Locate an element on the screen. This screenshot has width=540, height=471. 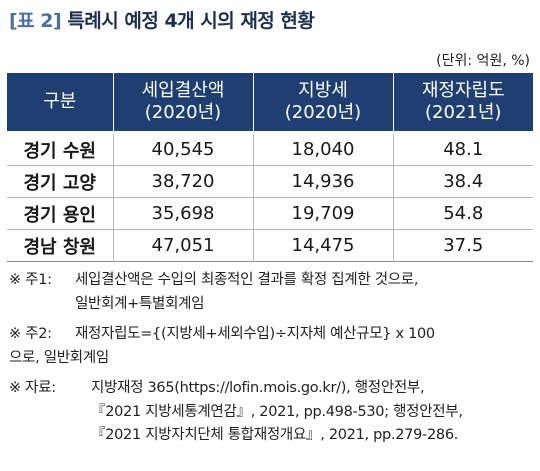
source-line: 『2021 지방세통계연감』, 2021, pp.498-530; 행정안전부, is located at coordinates (277, 411).